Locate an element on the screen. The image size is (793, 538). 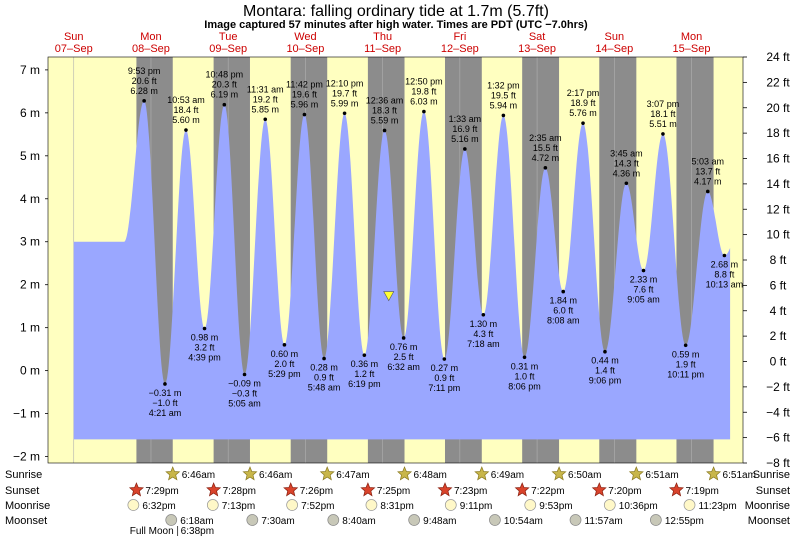
high-tide-label: 1:32 pm is located at coordinates (503, 85).